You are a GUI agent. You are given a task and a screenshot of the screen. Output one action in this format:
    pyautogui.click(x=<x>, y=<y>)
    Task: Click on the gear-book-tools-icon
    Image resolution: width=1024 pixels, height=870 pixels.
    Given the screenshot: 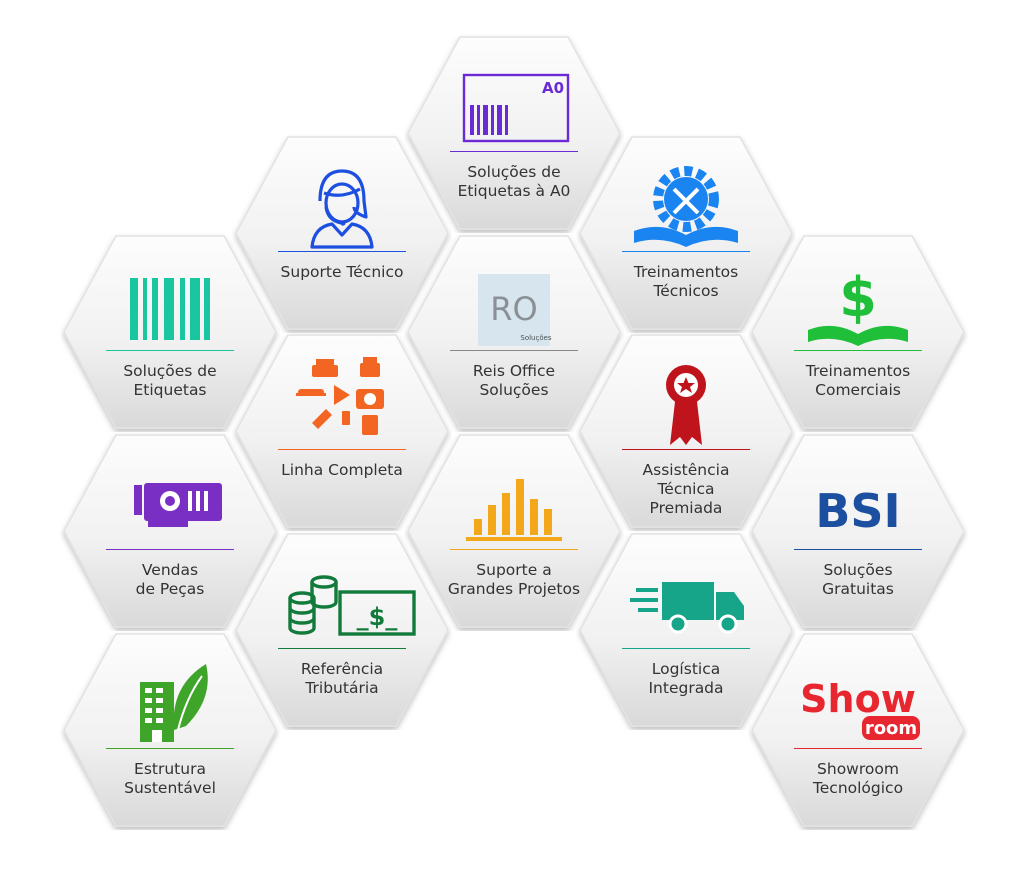 What is the action you would take?
    pyautogui.click(x=686, y=206)
    